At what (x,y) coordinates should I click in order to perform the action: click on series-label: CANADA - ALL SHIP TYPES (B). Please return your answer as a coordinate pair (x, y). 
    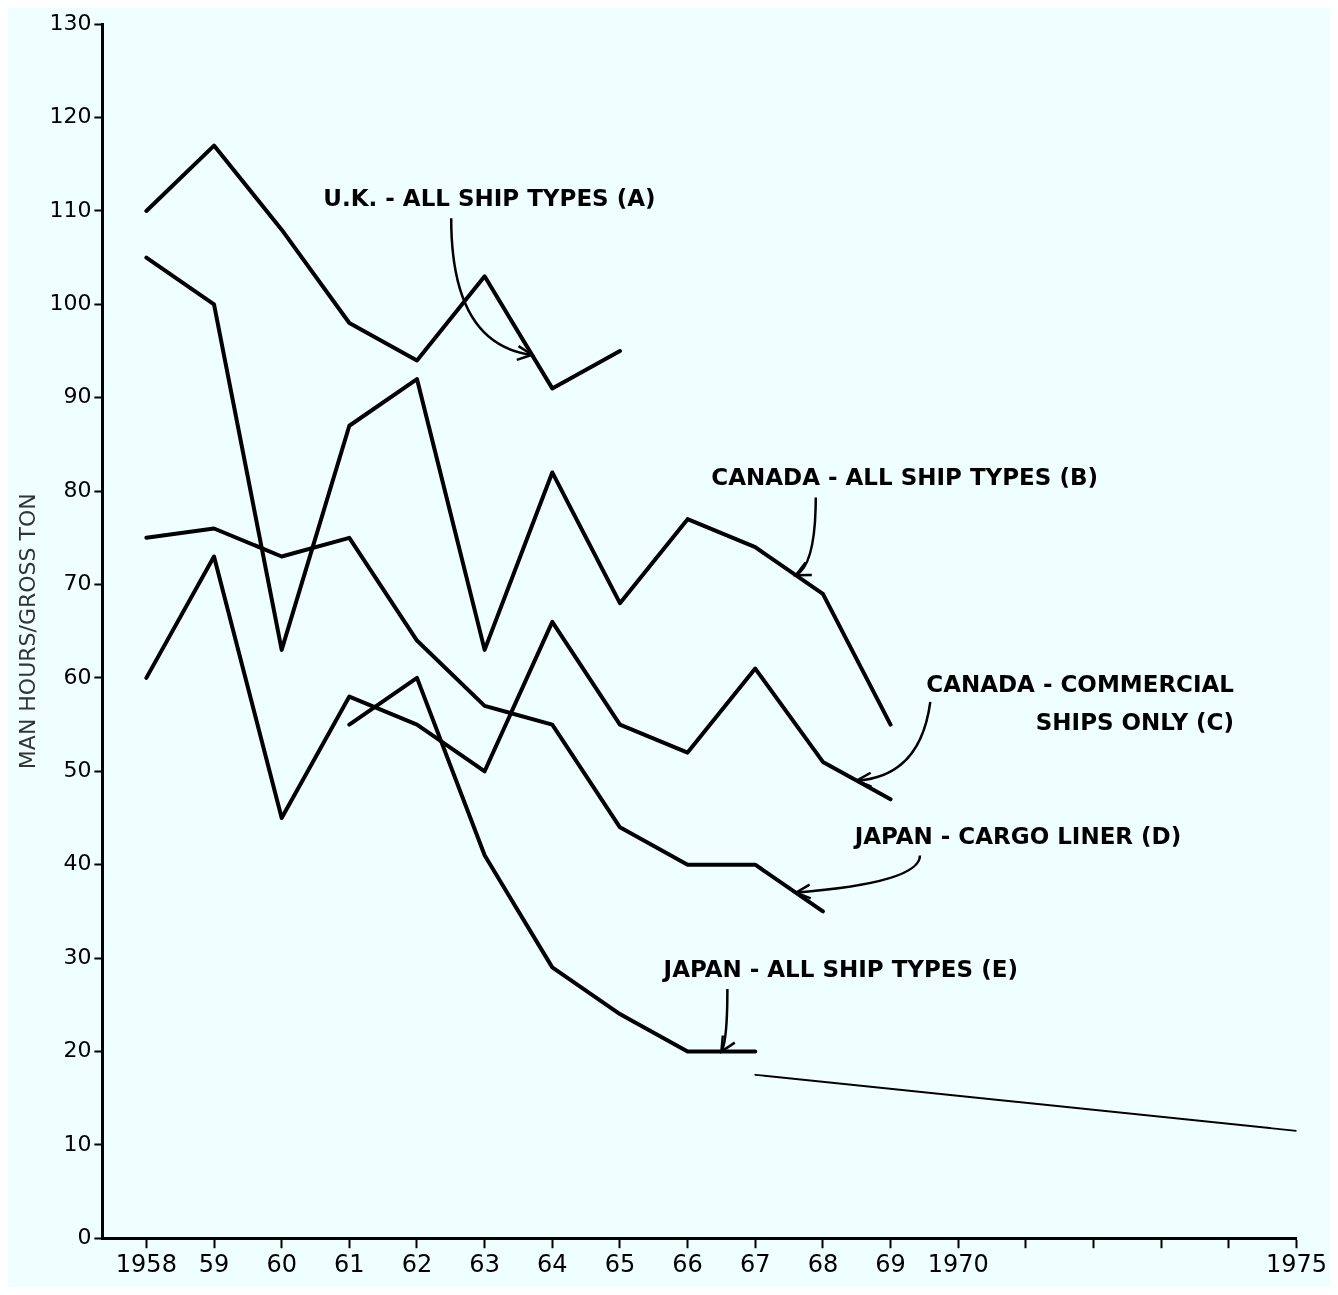
    Looking at the image, I should click on (904, 477).